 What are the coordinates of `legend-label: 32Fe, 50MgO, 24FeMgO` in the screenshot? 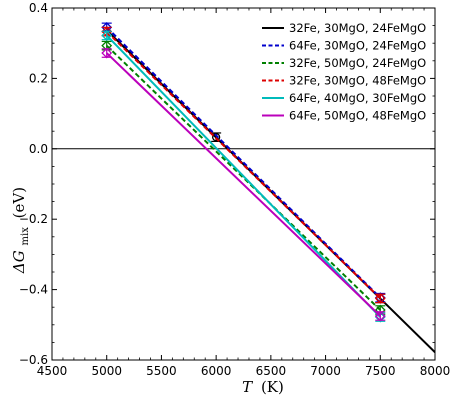 It's located at (357, 63).